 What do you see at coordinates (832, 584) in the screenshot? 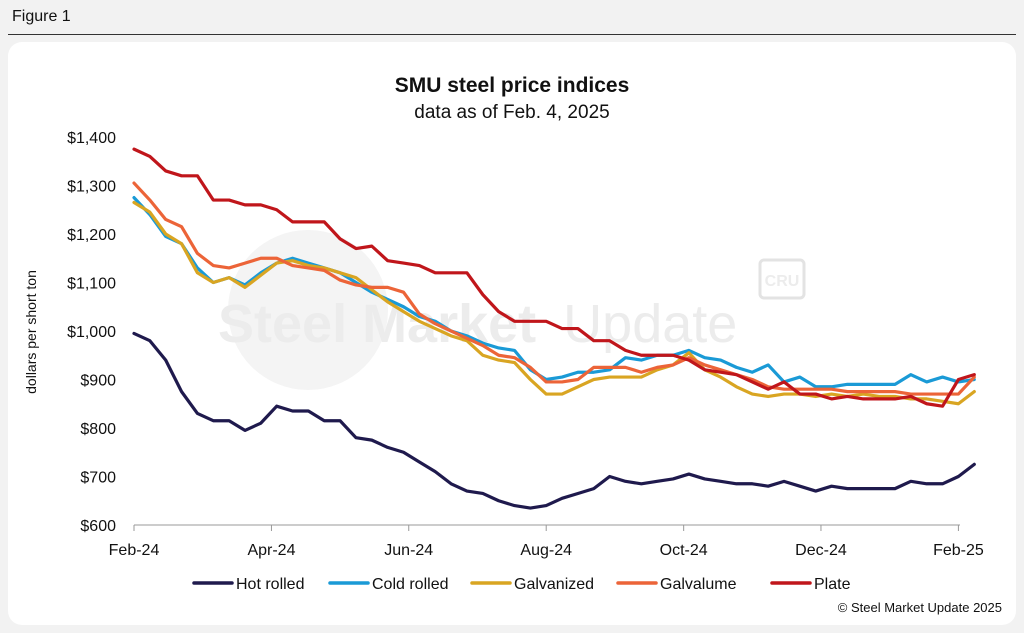
I see `legend-label-plate: Plate` at bounding box center [832, 584].